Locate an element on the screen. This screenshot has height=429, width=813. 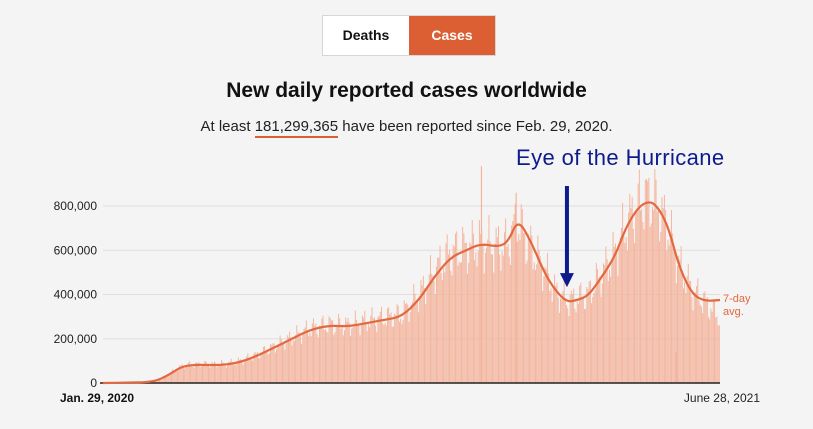
total-count: 181,299,365 is located at coordinates (296, 128).